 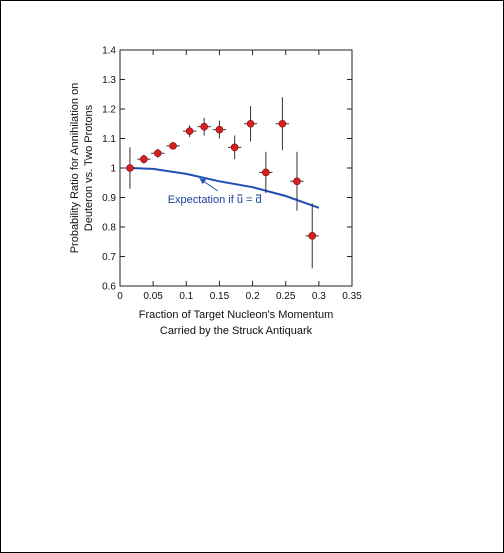 What do you see at coordinates (109, 51) in the screenshot?
I see `y-tick-label: 1.4` at bounding box center [109, 51].